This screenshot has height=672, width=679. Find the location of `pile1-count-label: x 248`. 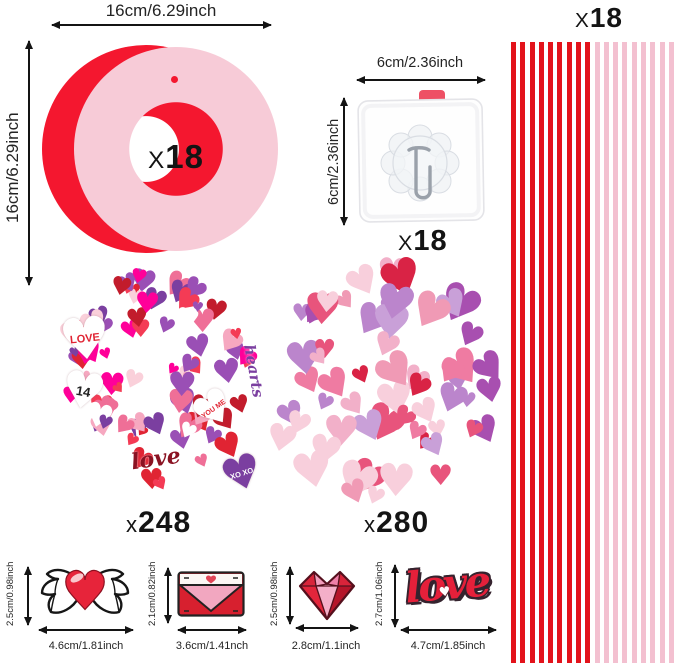

pile1-count-label: x 248 is located at coordinates (158, 523).